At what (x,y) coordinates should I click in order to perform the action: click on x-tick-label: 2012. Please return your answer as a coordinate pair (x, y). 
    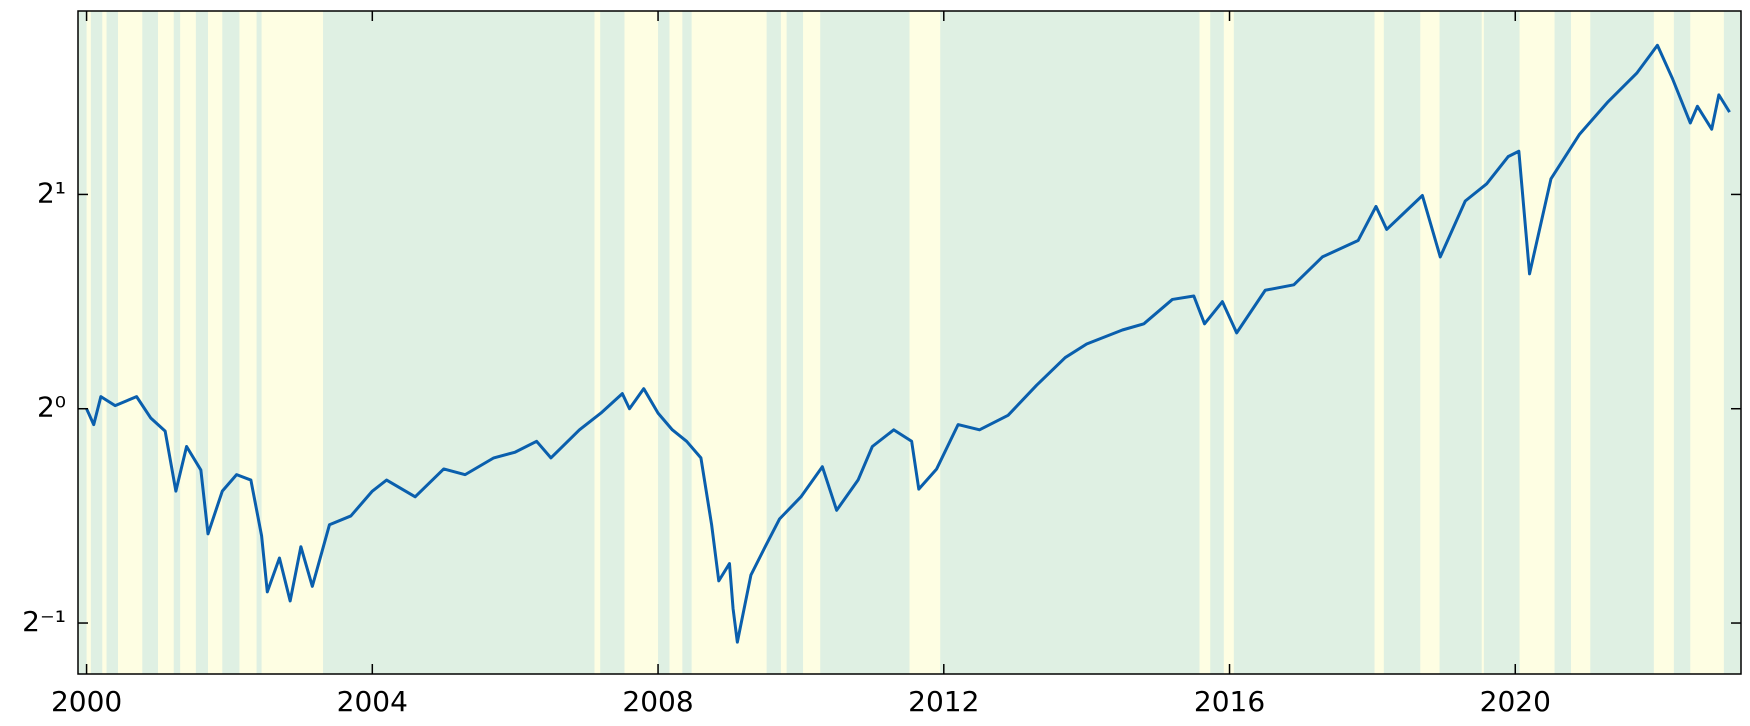
    Looking at the image, I should click on (943, 701).